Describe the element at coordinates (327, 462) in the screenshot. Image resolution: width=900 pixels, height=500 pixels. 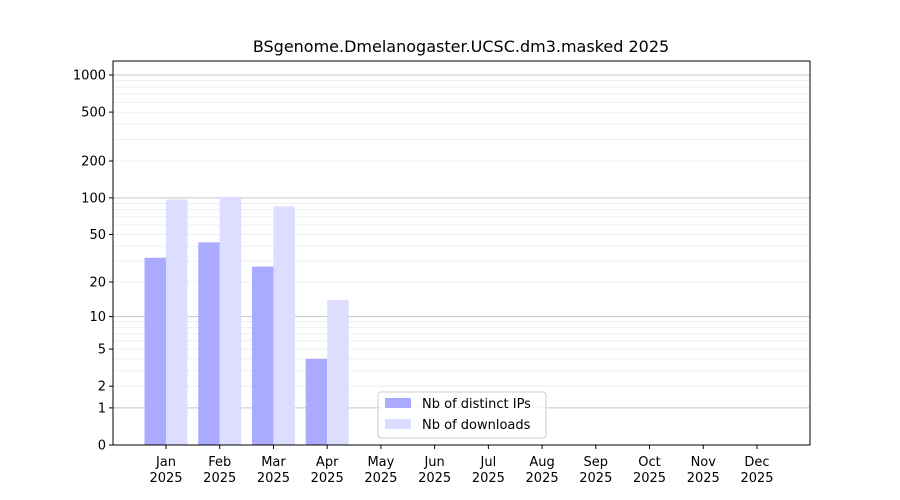
I see `x-tick-label-month: Apr` at that location.